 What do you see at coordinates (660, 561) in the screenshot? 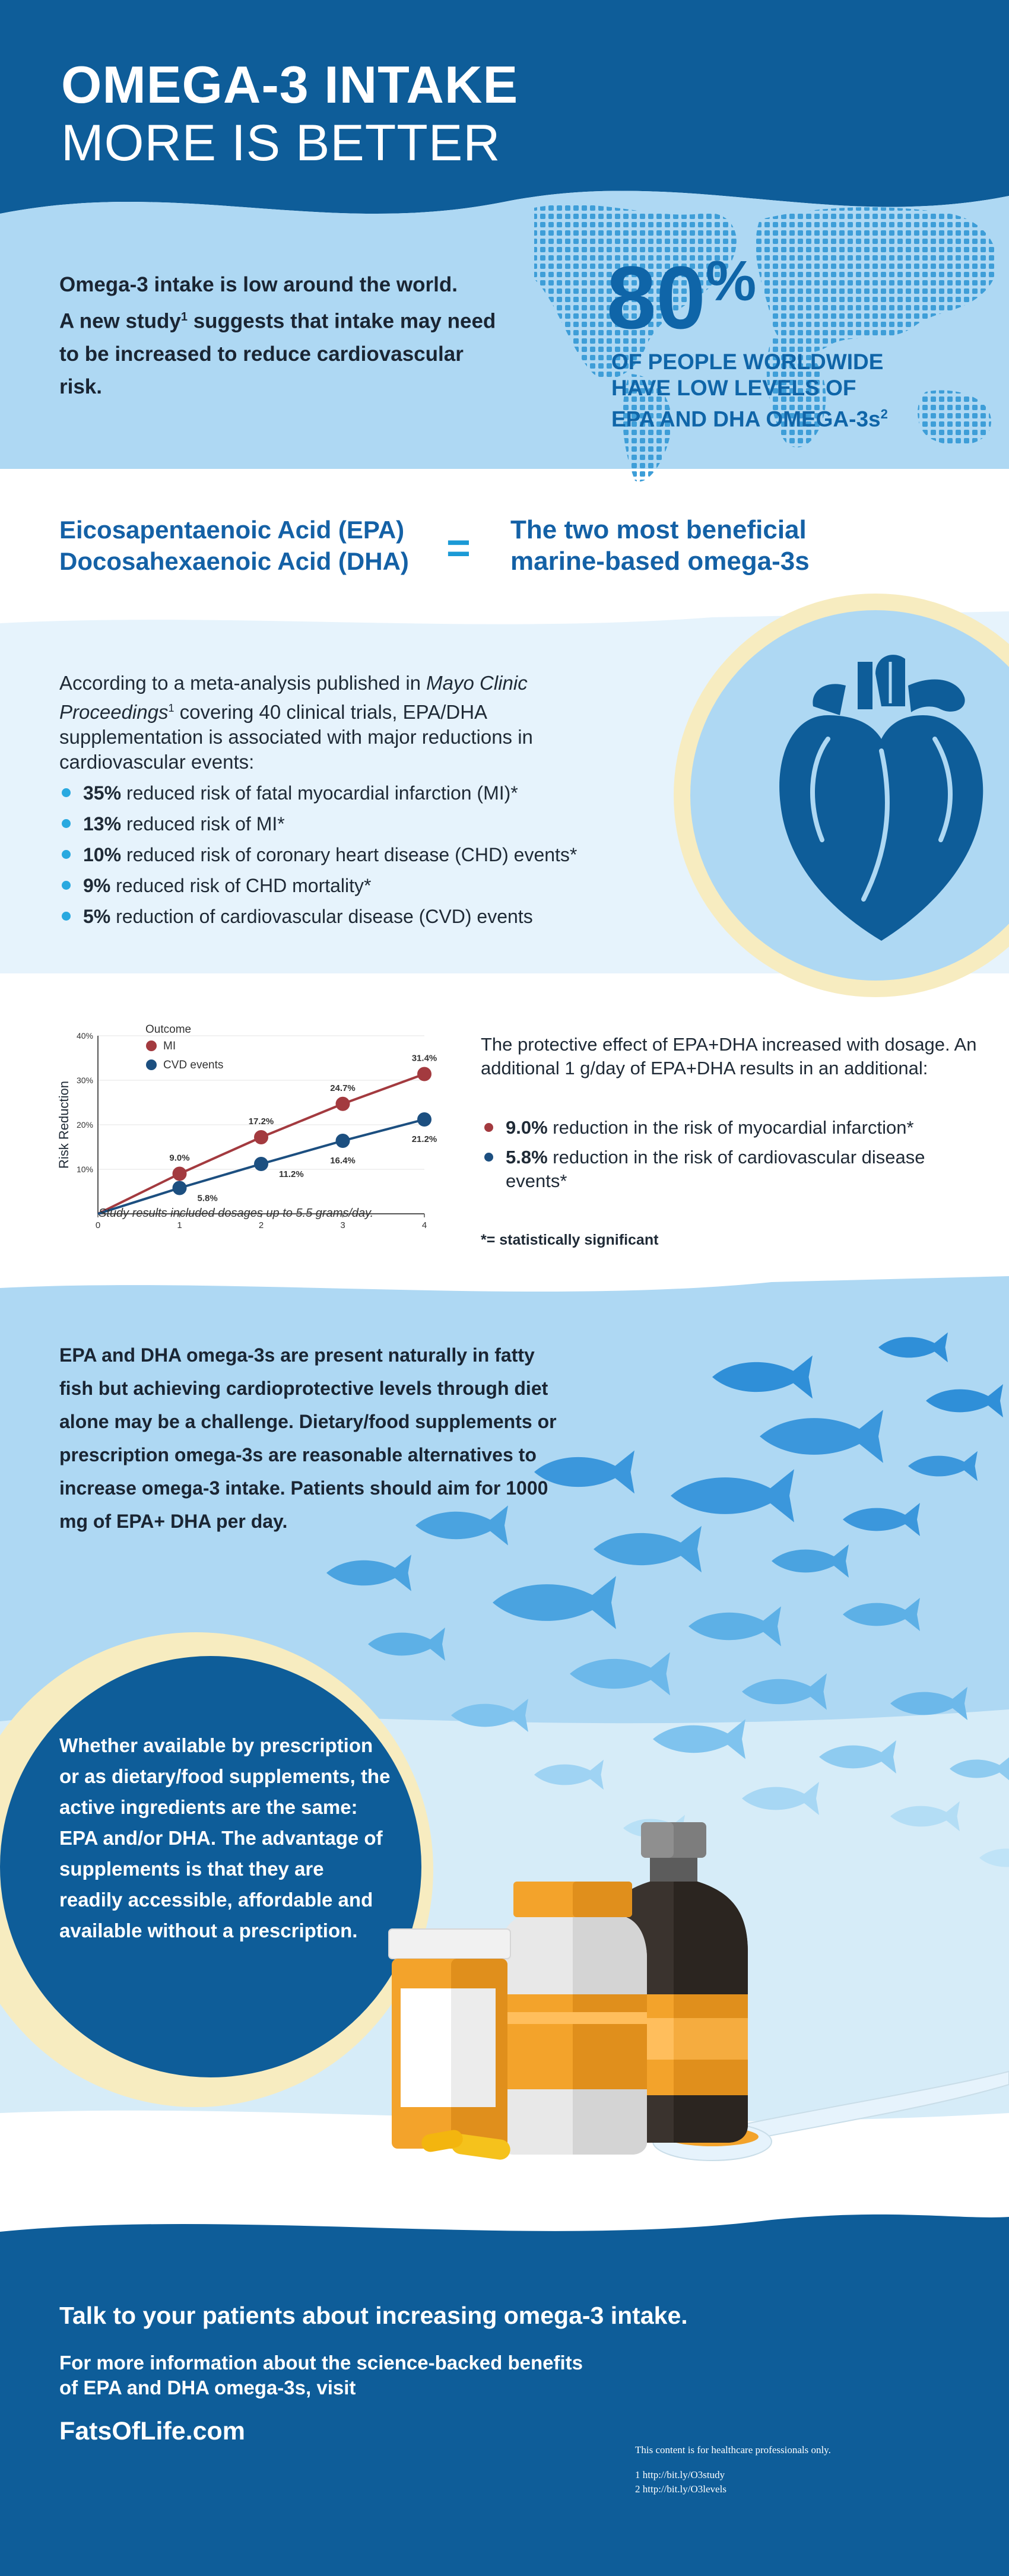
I see `acid-desc-line-2: marine-based omega-3s` at bounding box center [660, 561].